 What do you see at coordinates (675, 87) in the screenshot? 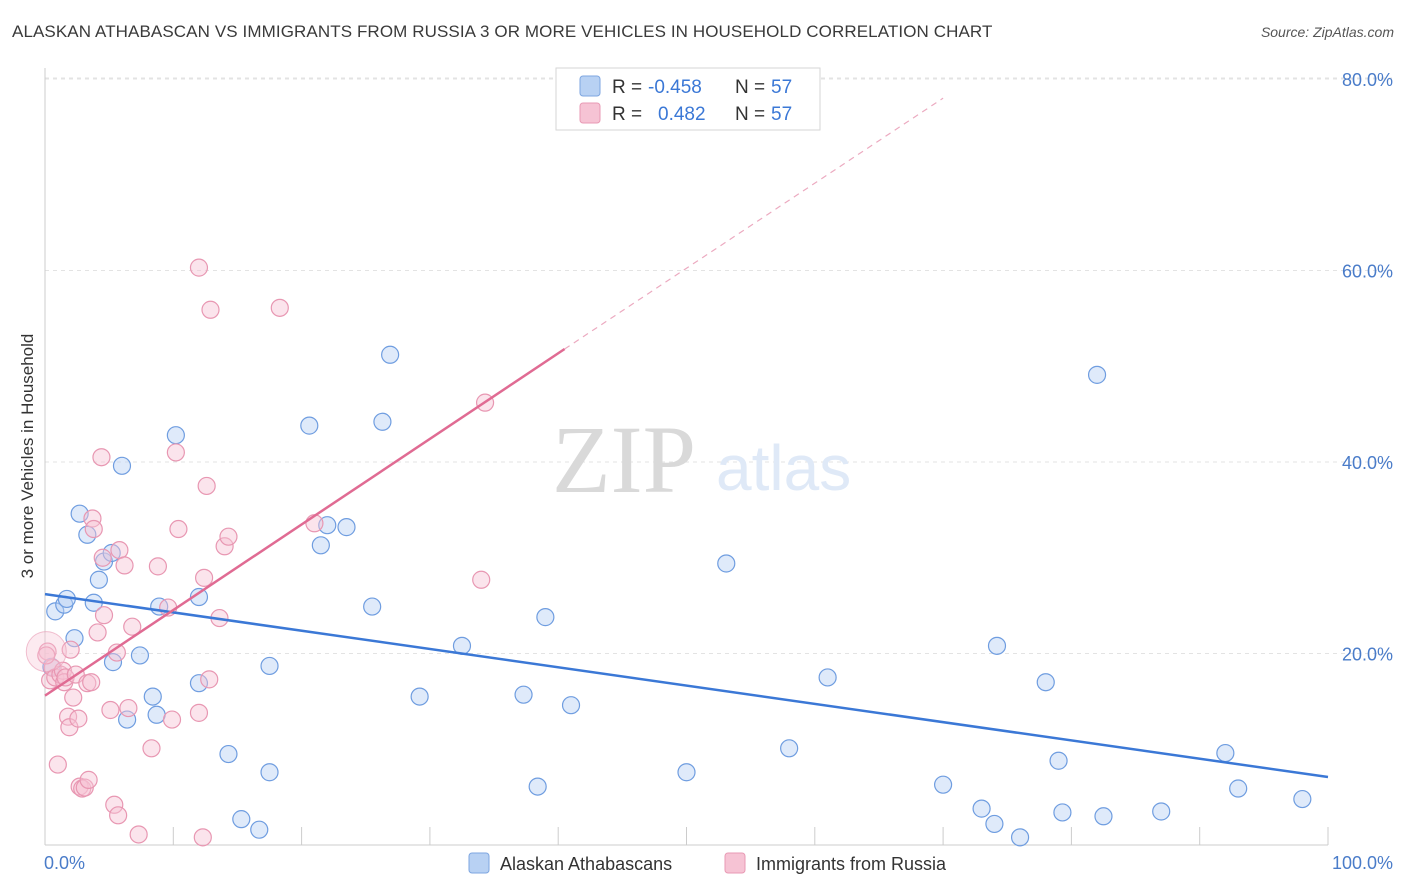
I see `legend-r-value-1: -0.458` at bounding box center [675, 87].